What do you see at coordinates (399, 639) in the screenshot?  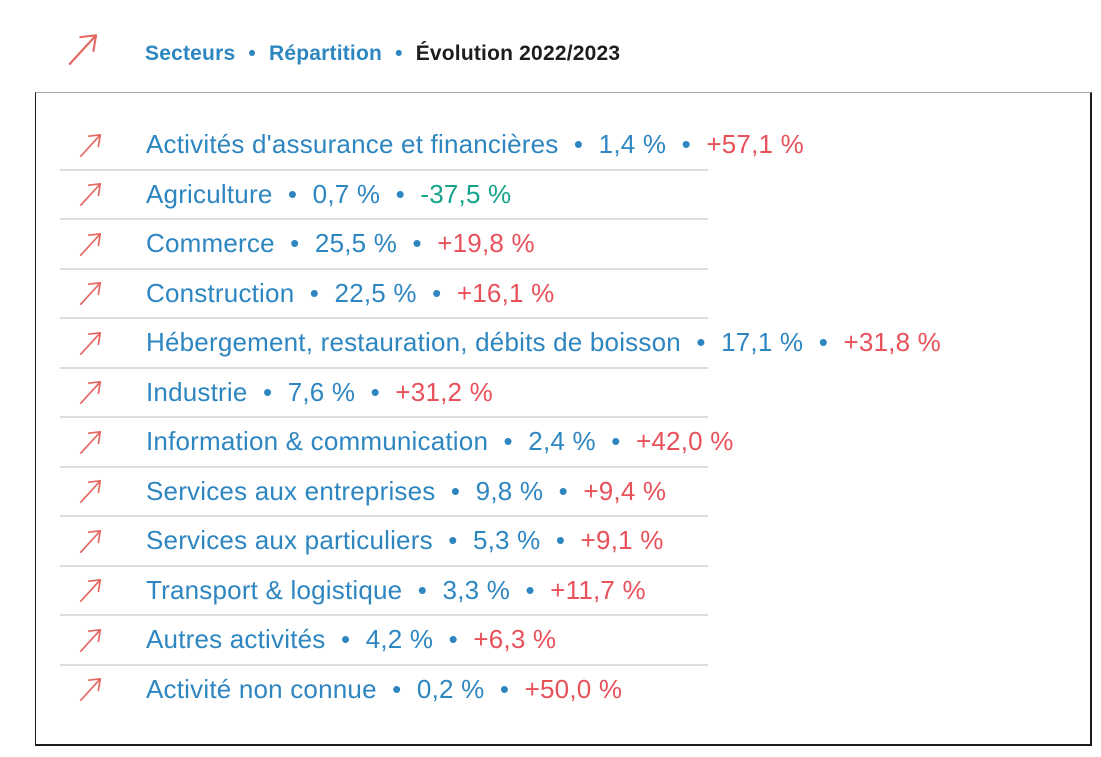 I see `sector-share-value: 4,2 %` at bounding box center [399, 639].